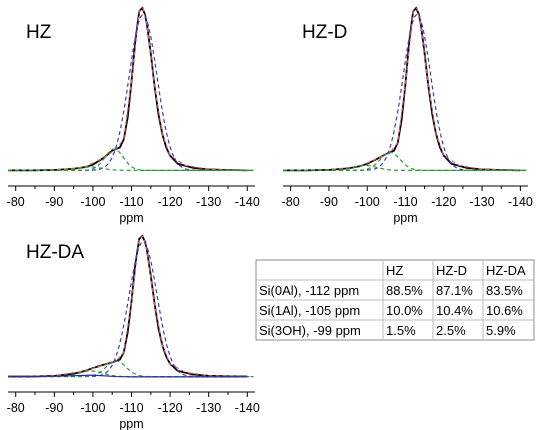  What do you see at coordinates (504, 310) in the screenshot?
I see `table-cell: 10.6%` at bounding box center [504, 310].